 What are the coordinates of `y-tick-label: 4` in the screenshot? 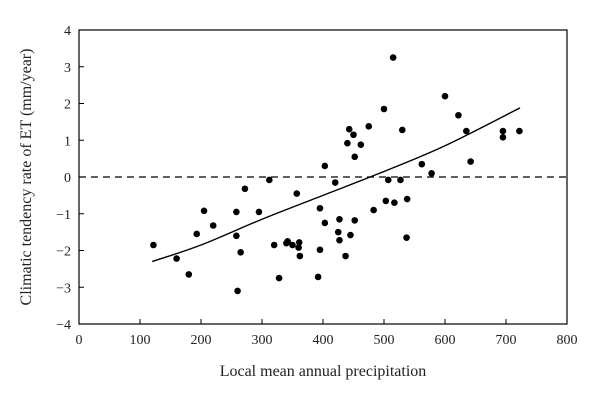 It's located at (67, 31).